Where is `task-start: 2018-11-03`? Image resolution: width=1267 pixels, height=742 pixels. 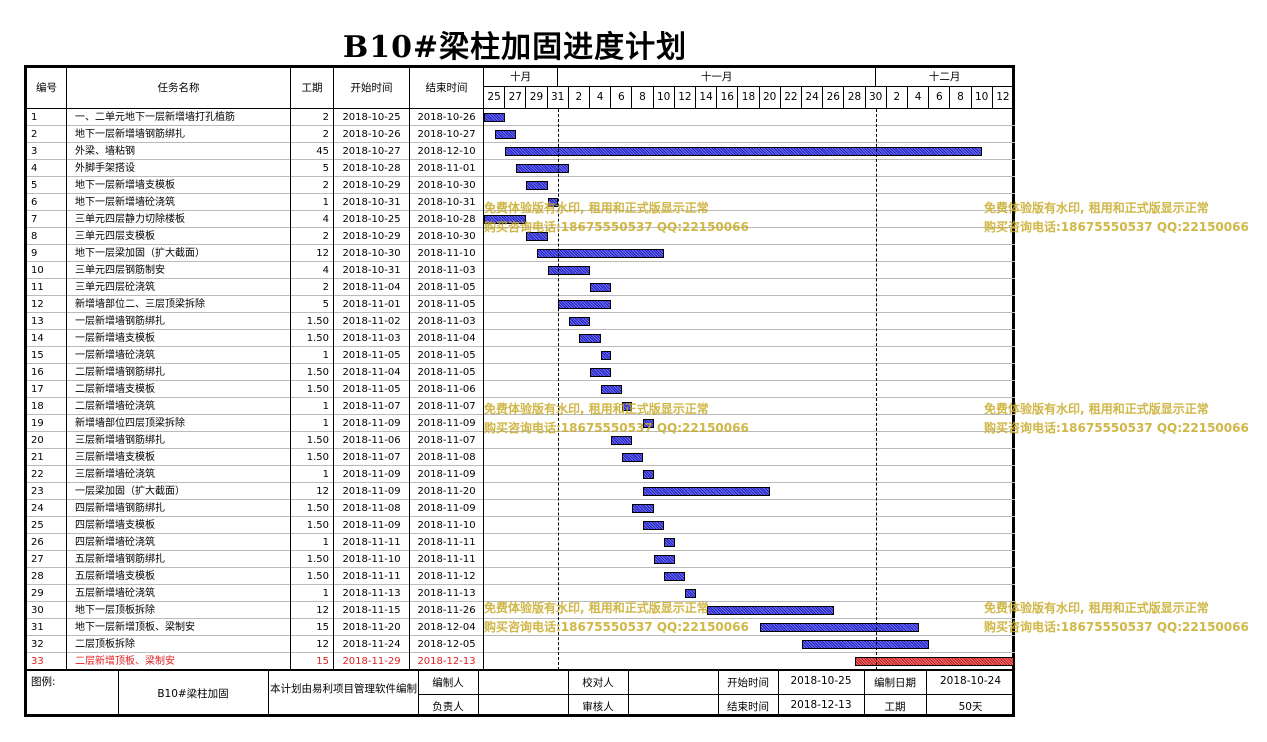
task-start: 2018-11-03 is located at coordinates (372, 338).